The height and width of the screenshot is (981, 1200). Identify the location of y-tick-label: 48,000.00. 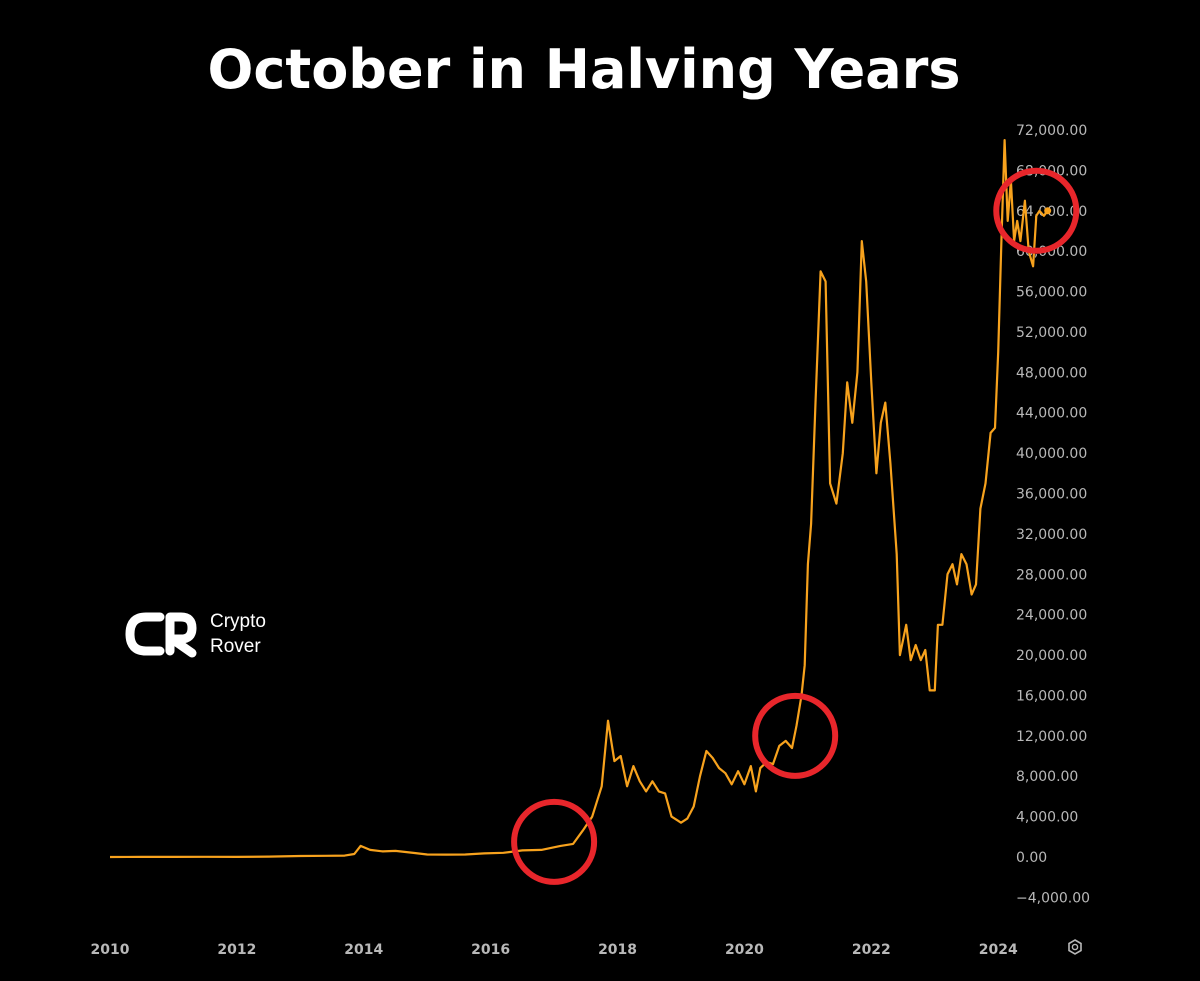
(1051, 373).